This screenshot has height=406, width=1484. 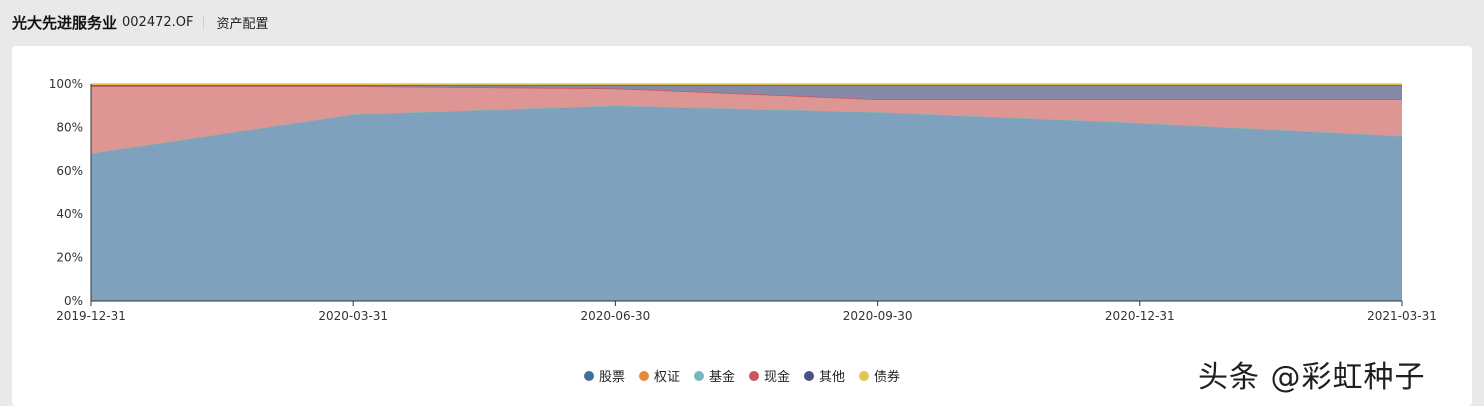 What do you see at coordinates (69, 258) in the screenshot?
I see `y-tick-label: 20%` at bounding box center [69, 258].